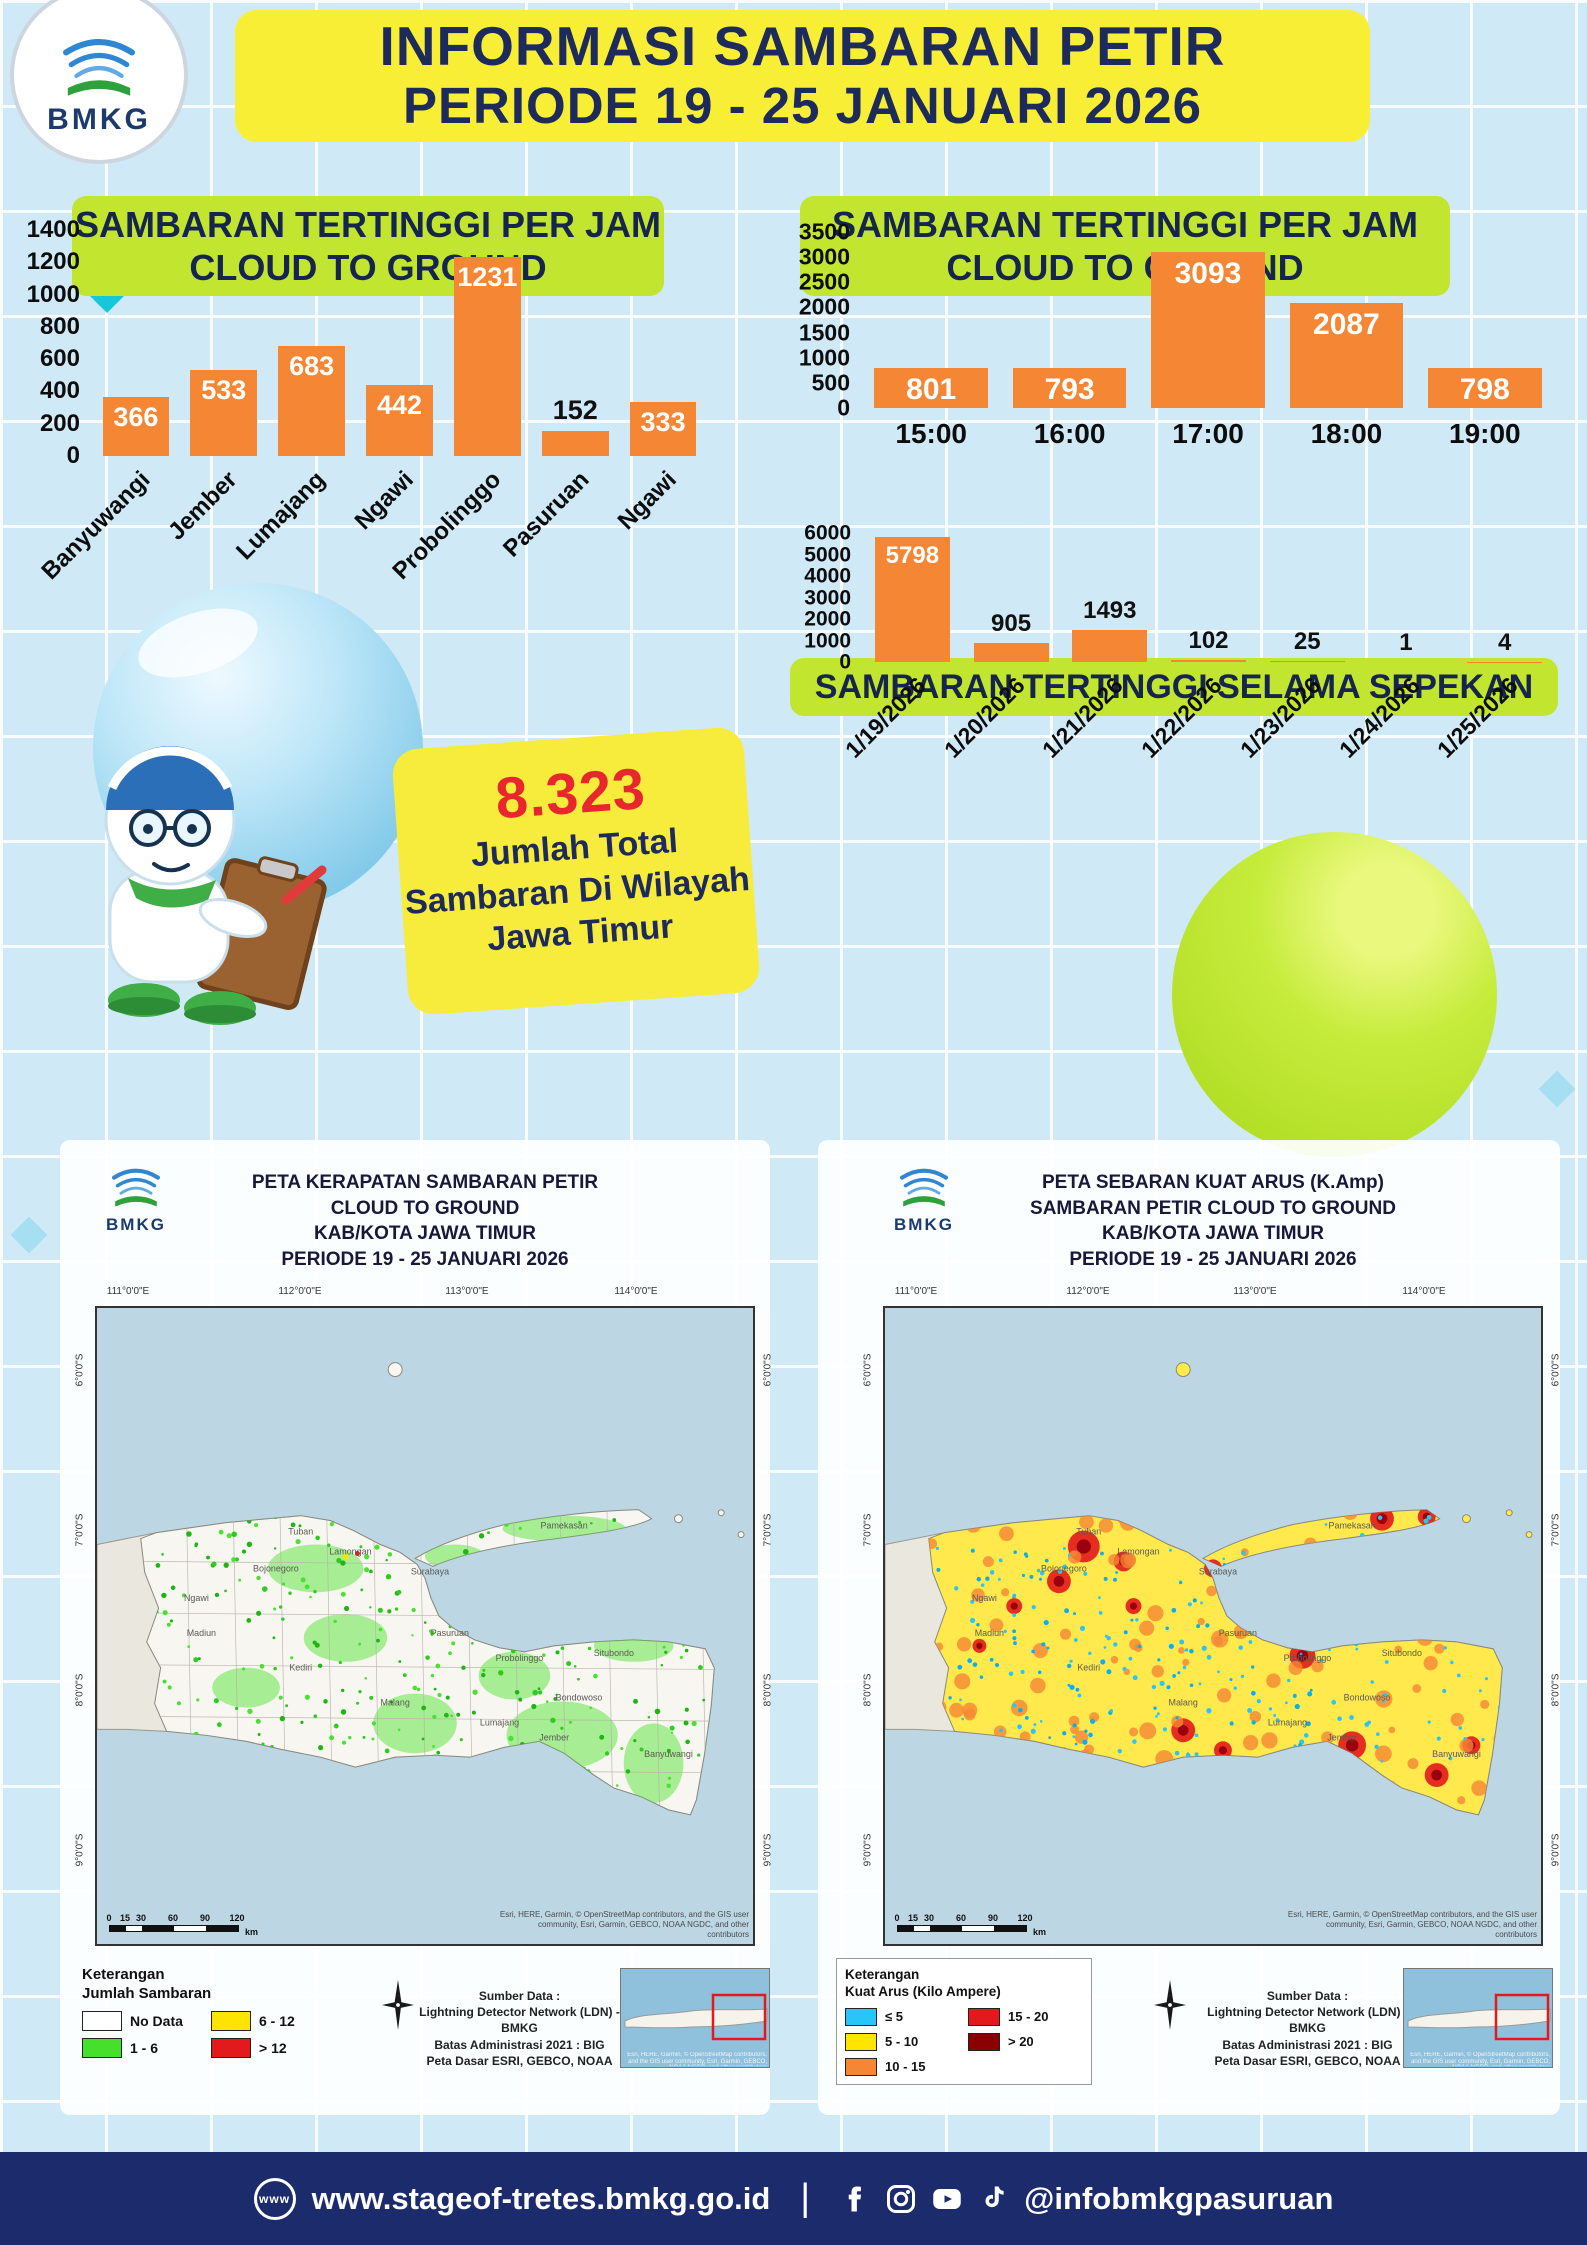  What do you see at coordinates (487, 356) in the screenshot?
I see `bar: 1231` at bounding box center [487, 356].